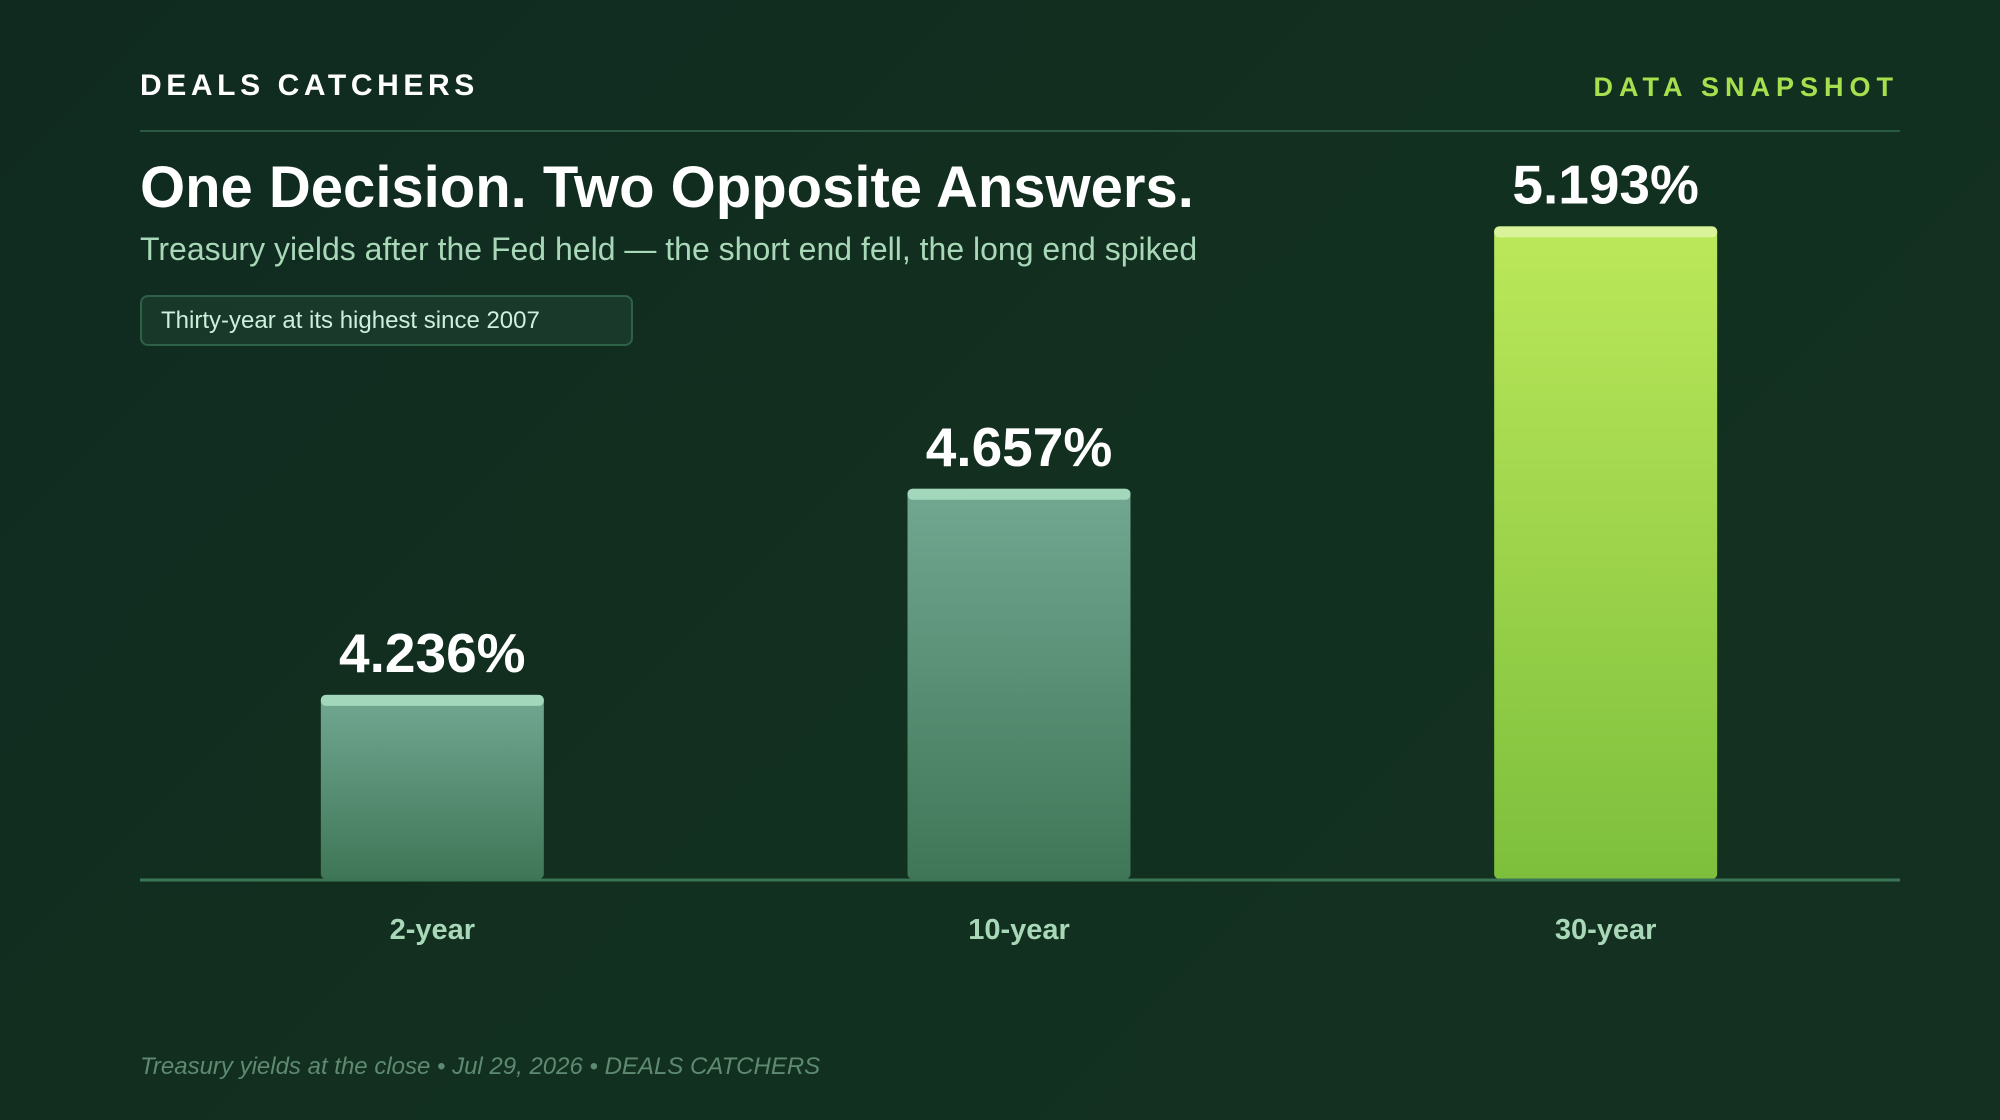  Describe the element at coordinates (1606, 552) in the screenshot. I see `bar-30-year` at that location.